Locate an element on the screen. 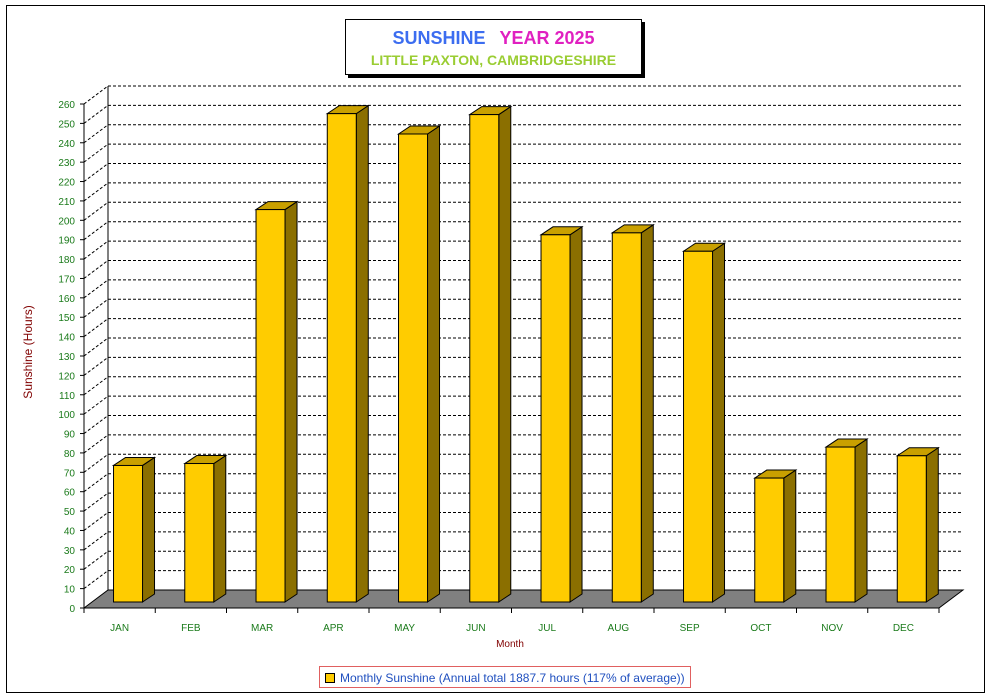  bar-side-apr is located at coordinates (362, 353).